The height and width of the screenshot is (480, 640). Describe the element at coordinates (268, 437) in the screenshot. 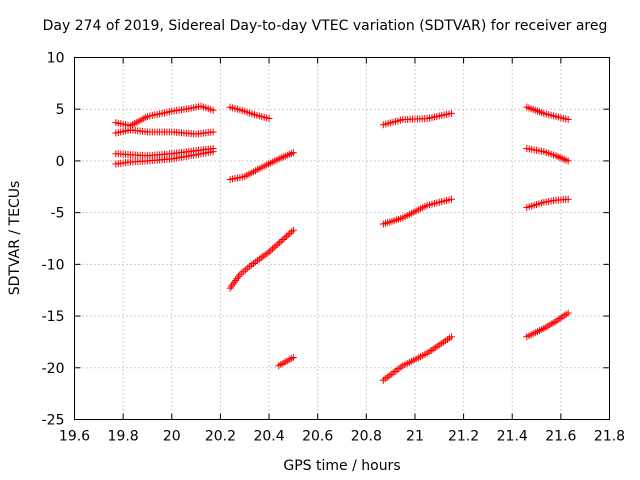

I see `x-tick-label: 20.4` at that location.